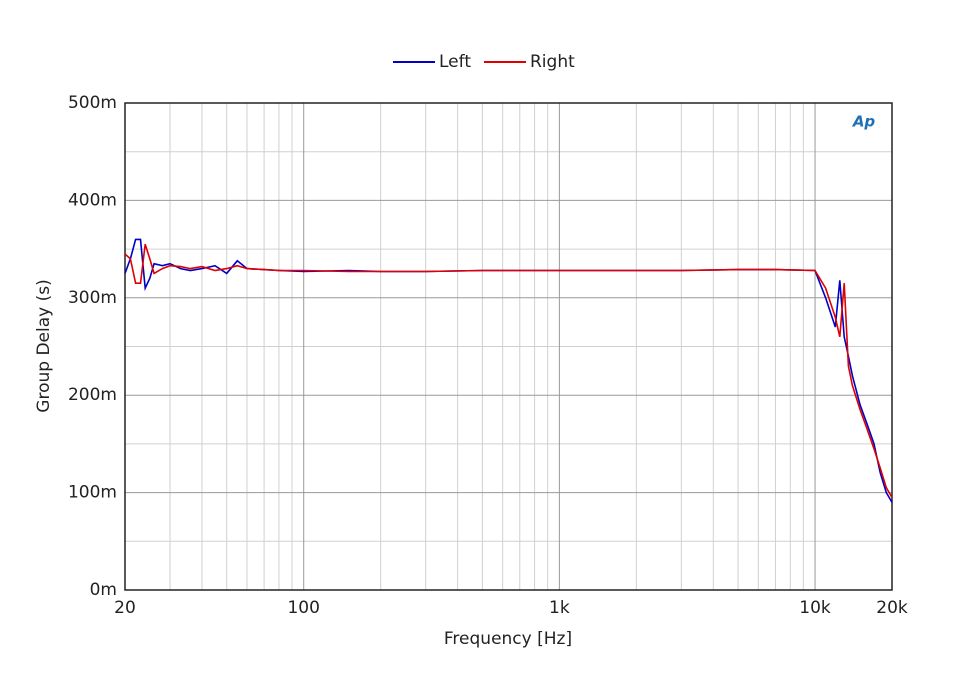 This screenshot has height=684, width=960. I want to click on x-tick-label: 20, so click(125, 608).